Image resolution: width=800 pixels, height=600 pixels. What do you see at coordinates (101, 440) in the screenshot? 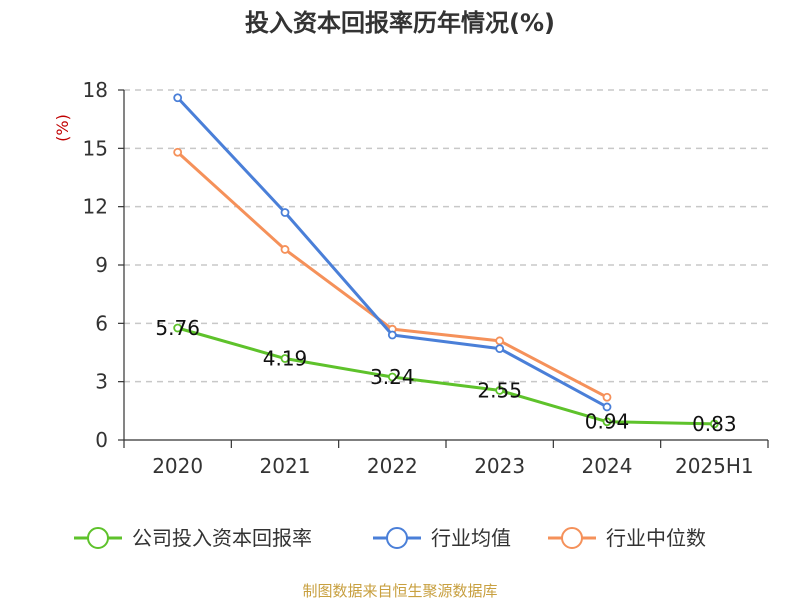
I see `y-tick-label: 0` at bounding box center [101, 440].